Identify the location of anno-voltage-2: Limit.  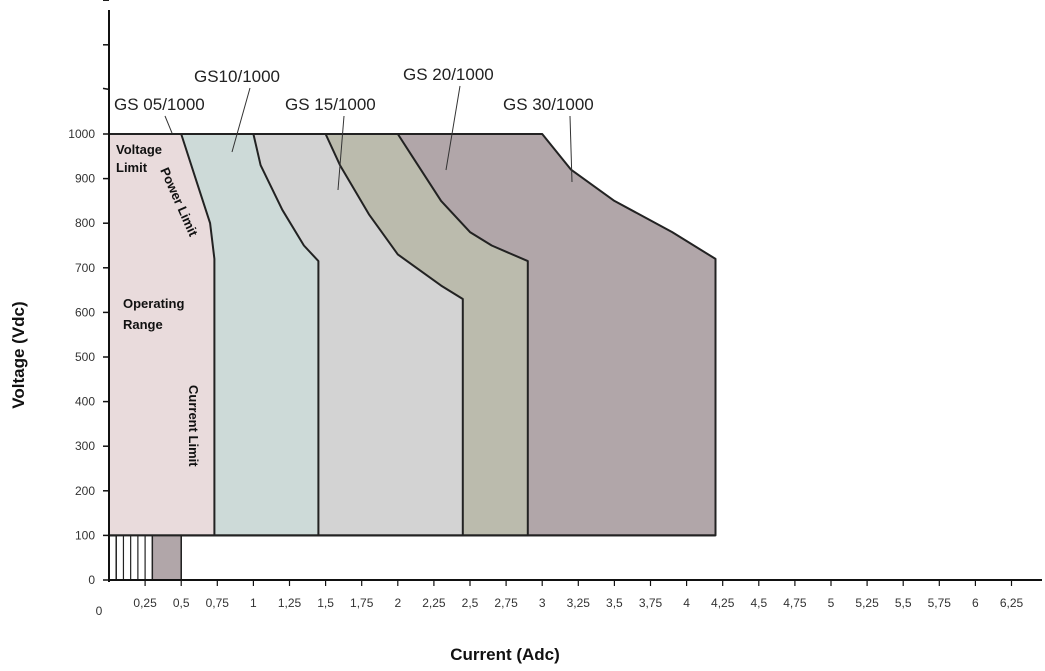
(132, 167).